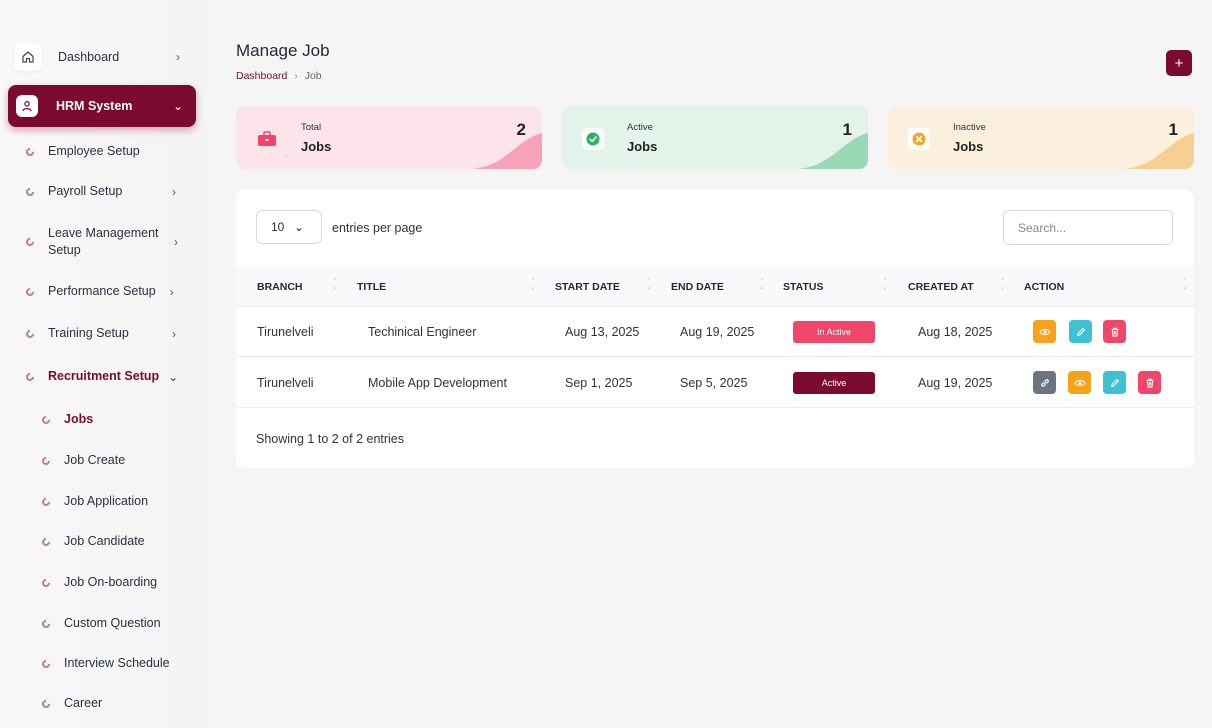 This screenshot has width=1212, height=728. I want to click on check-circle-icon, so click(593, 139).